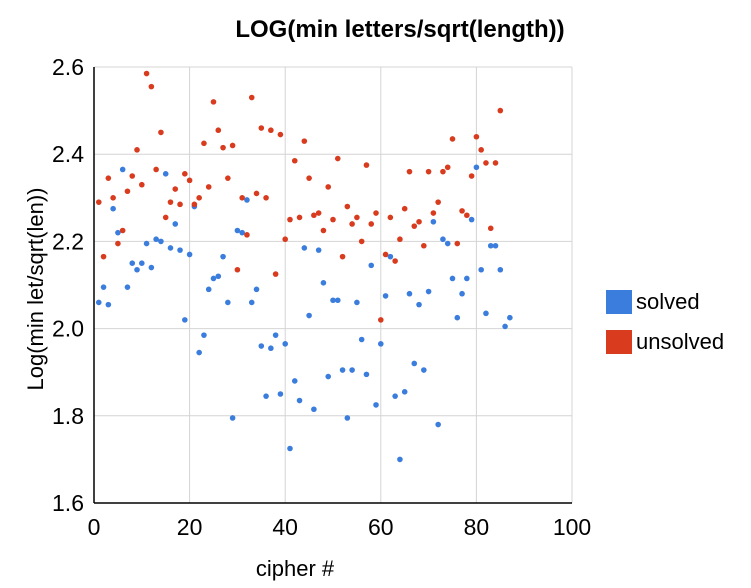 The height and width of the screenshot is (588, 751). I want to click on x-tick-label: 0, so click(94, 527).